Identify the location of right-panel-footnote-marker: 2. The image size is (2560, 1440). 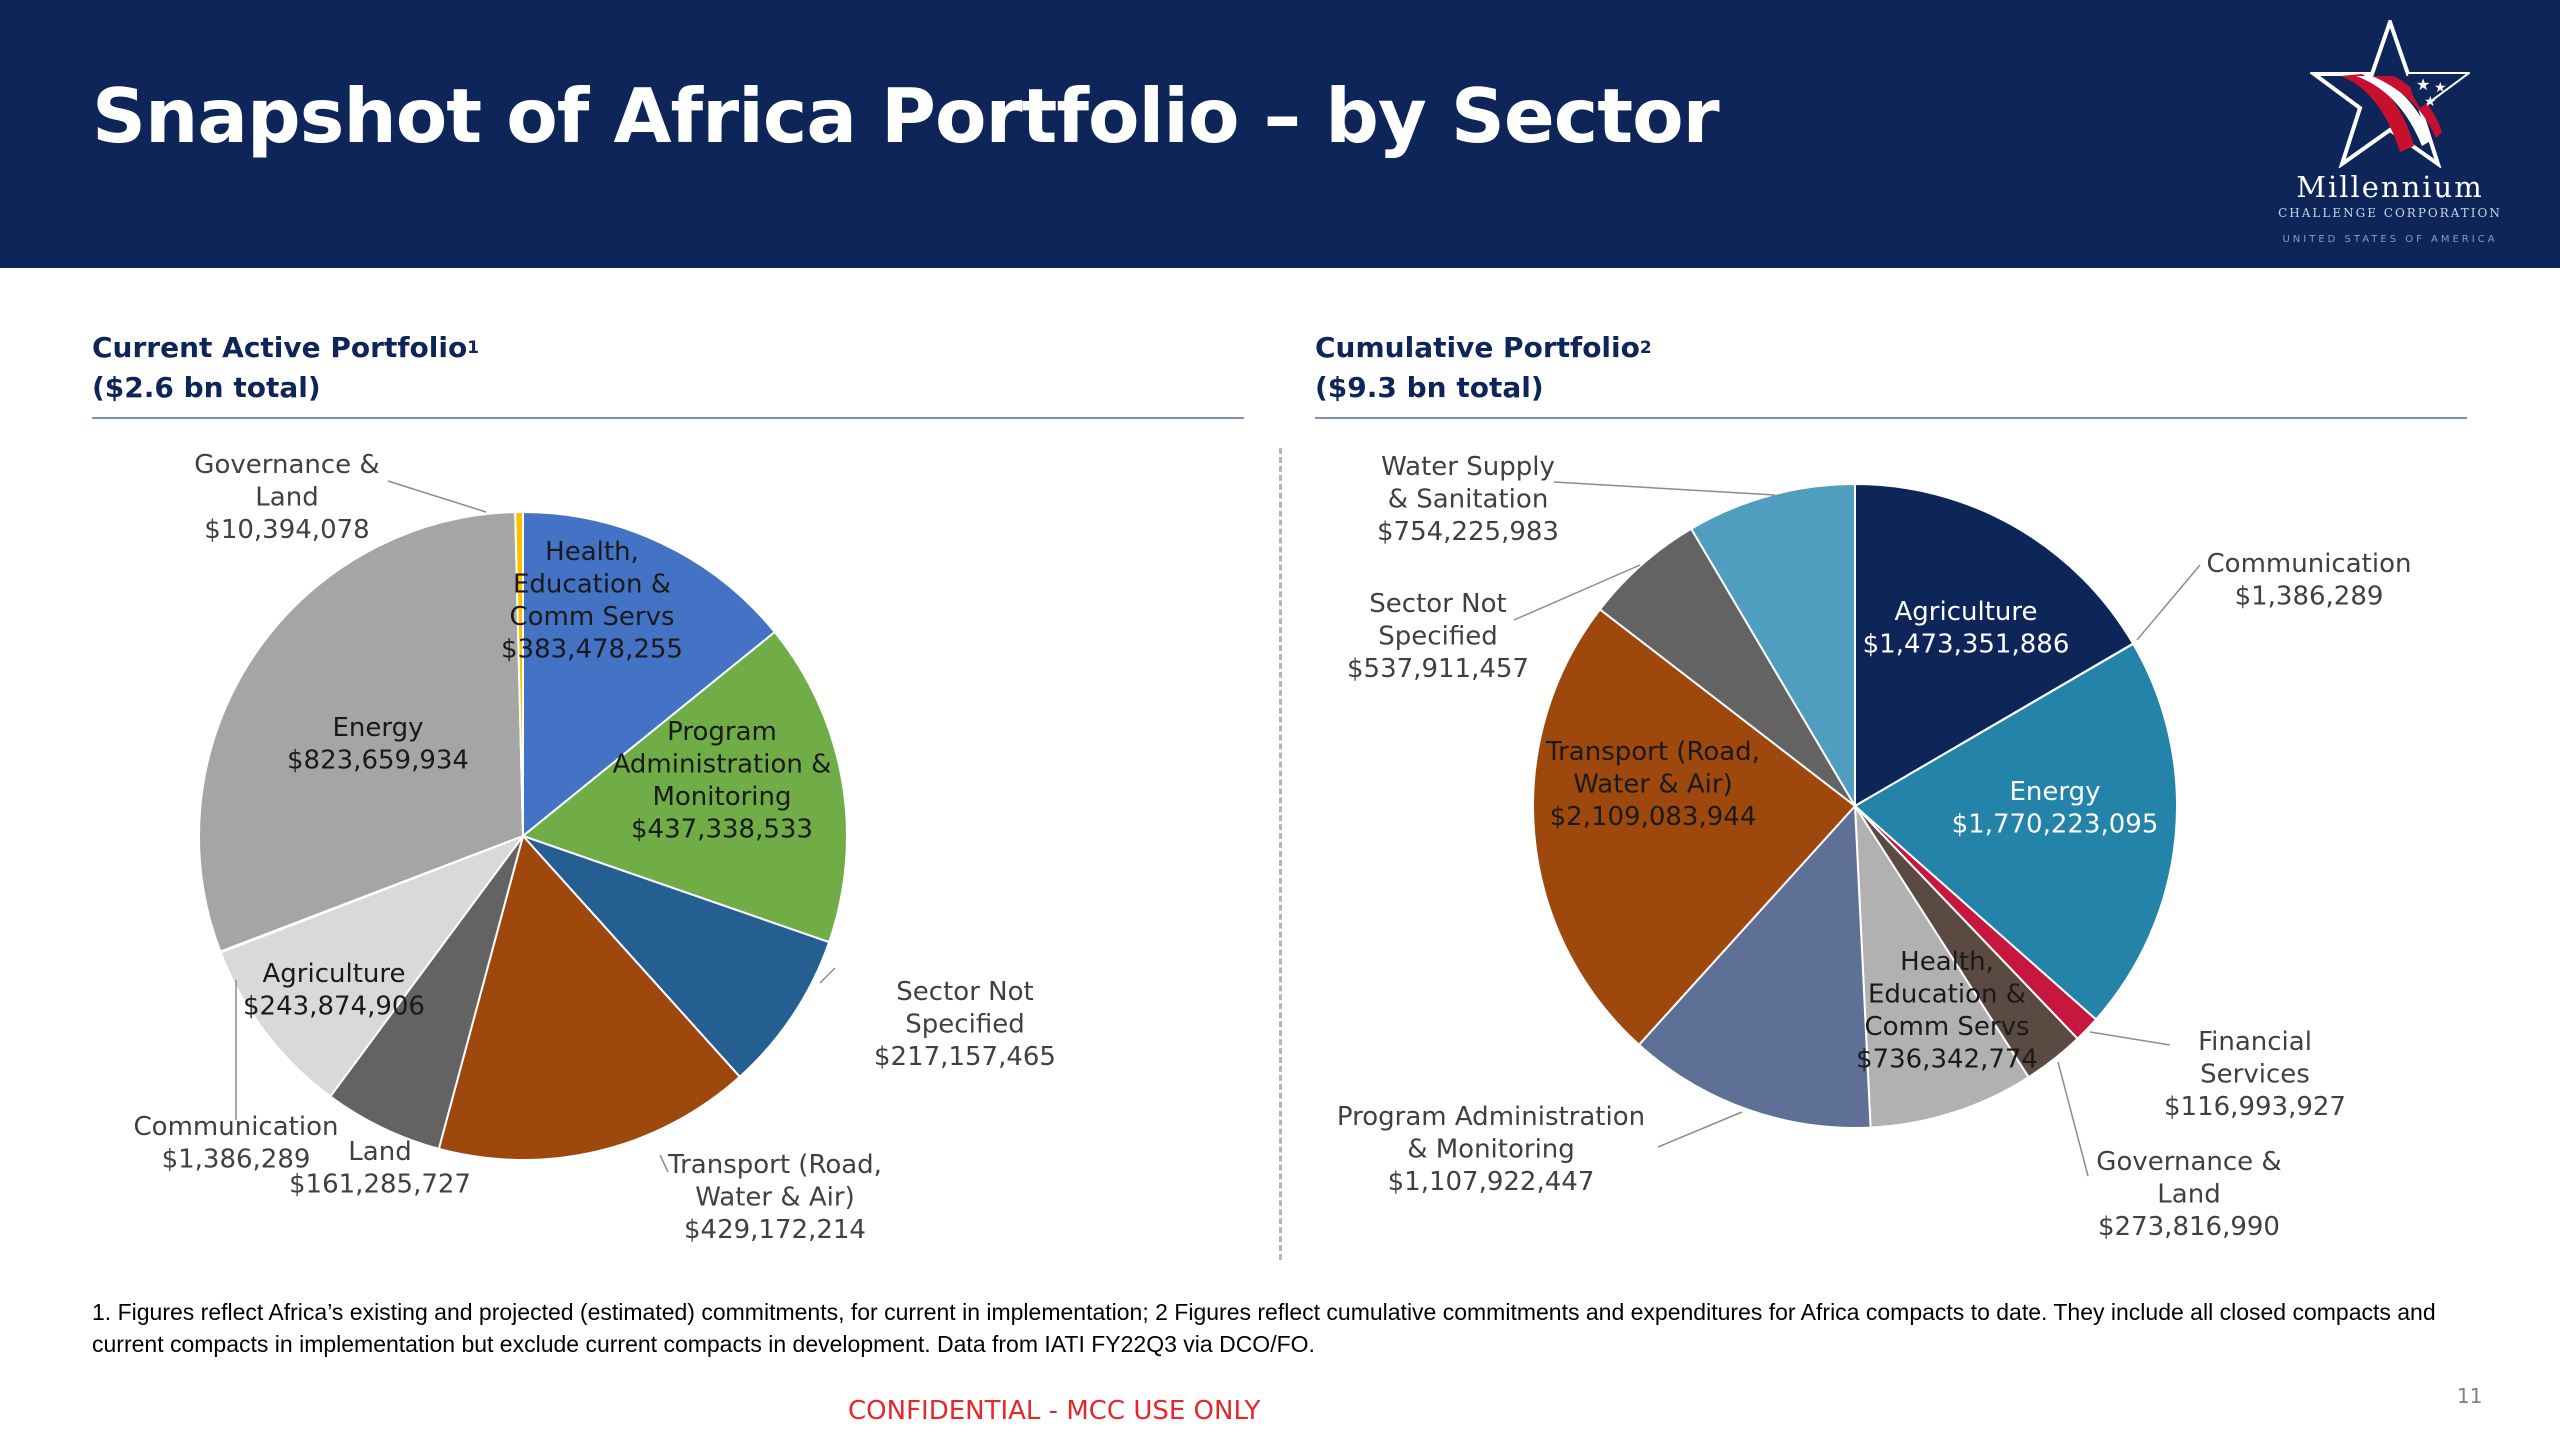
(1645, 348).